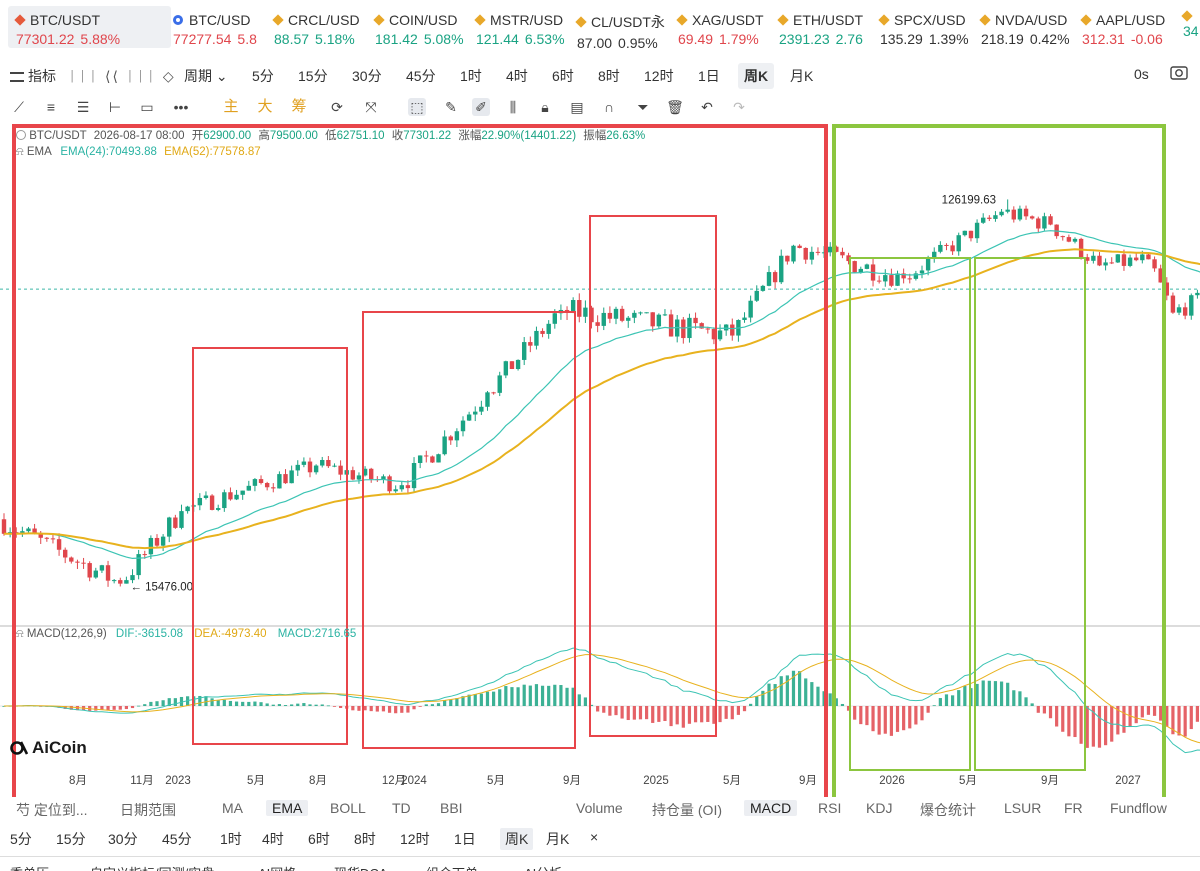 This screenshot has width=1200, height=871. Describe the element at coordinates (558, 839) in the screenshot. I see `period2-11: 月K` at that location.